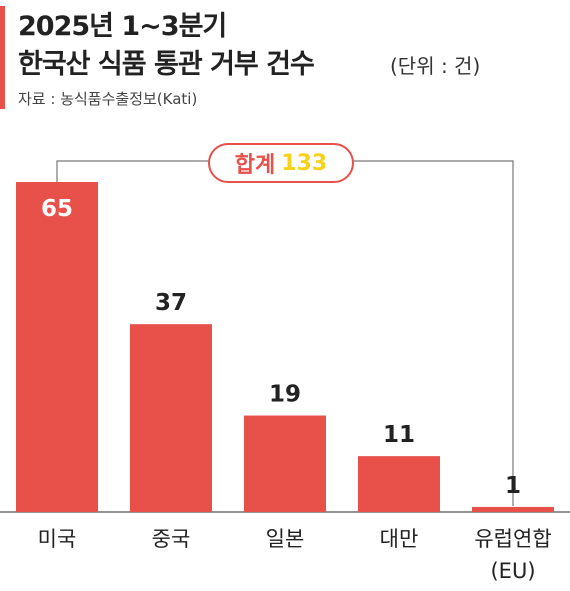 Image resolution: width=570 pixels, height=591 pixels. I want to click on source-label: 자료 : 농식품수출정보(Kati), so click(108, 99).